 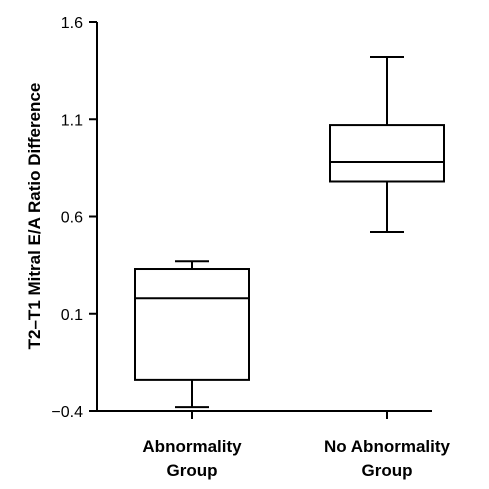 What do you see at coordinates (34, 216) in the screenshot?
I see `y-axis-title: T2–T1 Mitral E/A Ratio Difference` at bounding box center [34, 216].